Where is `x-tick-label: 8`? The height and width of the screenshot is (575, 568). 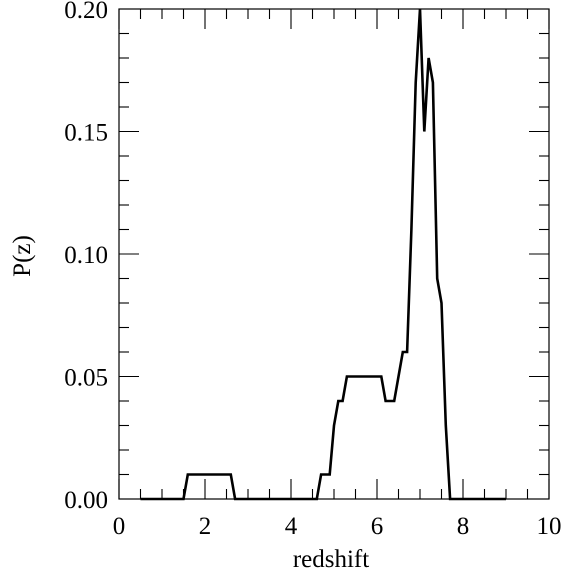
x-tick-label: 8 is located at coordinates (463, 526).